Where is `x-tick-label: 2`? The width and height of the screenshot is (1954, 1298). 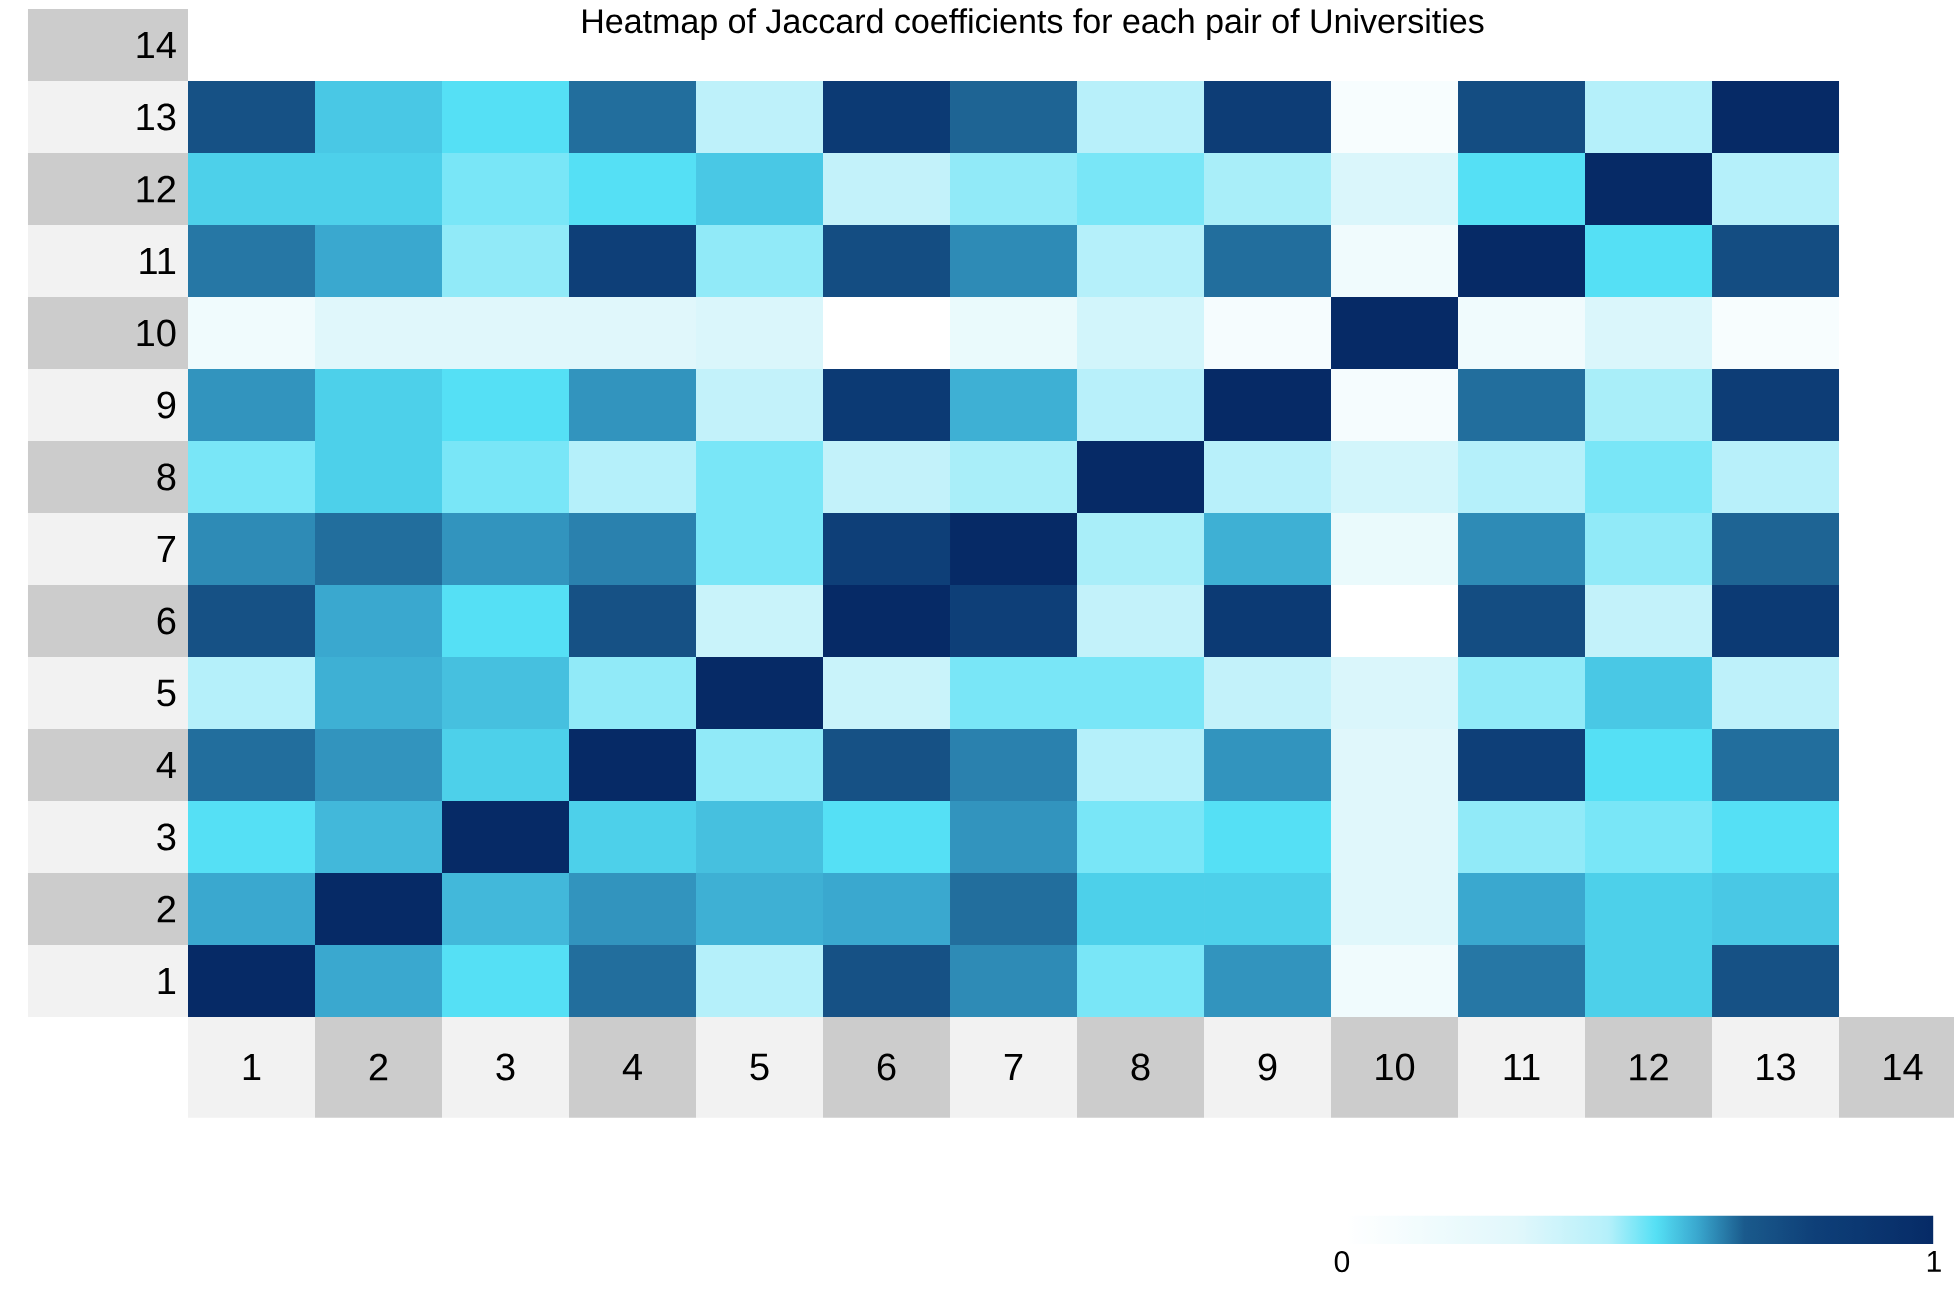 x-tick-label: 2 is located at coordinates (378, 1067).